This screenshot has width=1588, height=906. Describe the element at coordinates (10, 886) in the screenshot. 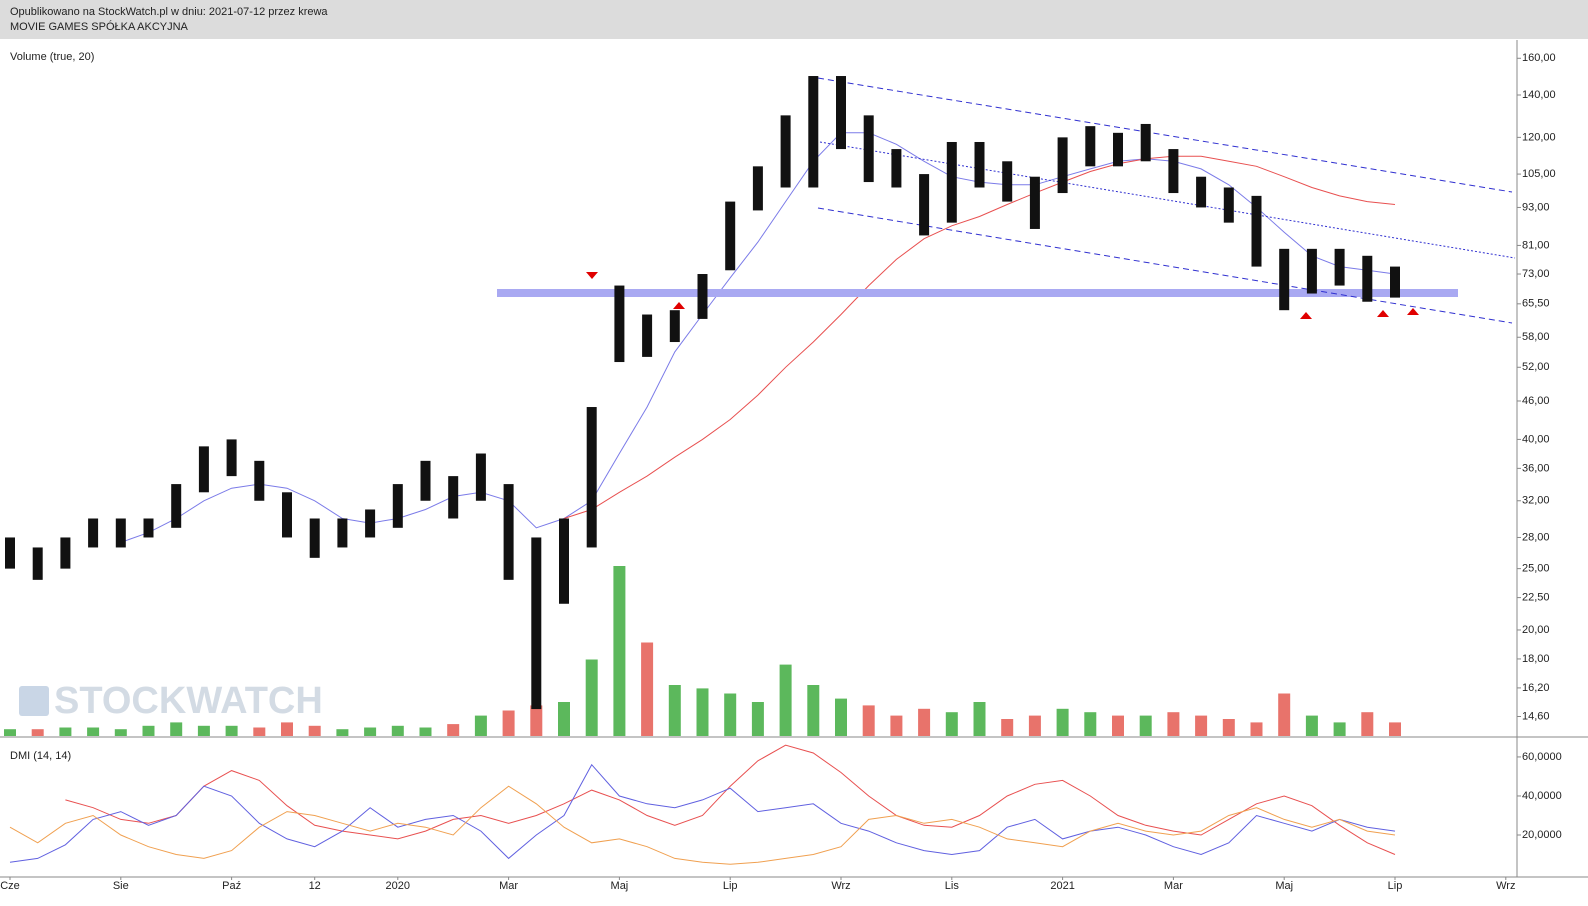

I see `x-tick-label: Cze` at that location.